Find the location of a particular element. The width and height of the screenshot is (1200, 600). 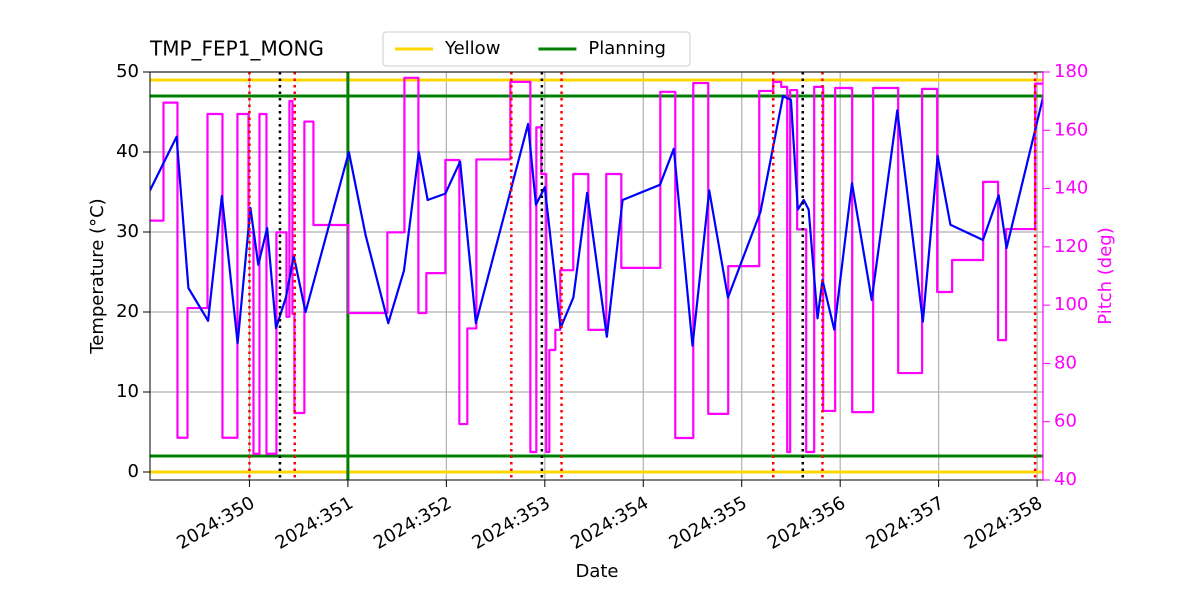

chart-title: TMP_FEP1_MONG is located at coordinates (236, 49).